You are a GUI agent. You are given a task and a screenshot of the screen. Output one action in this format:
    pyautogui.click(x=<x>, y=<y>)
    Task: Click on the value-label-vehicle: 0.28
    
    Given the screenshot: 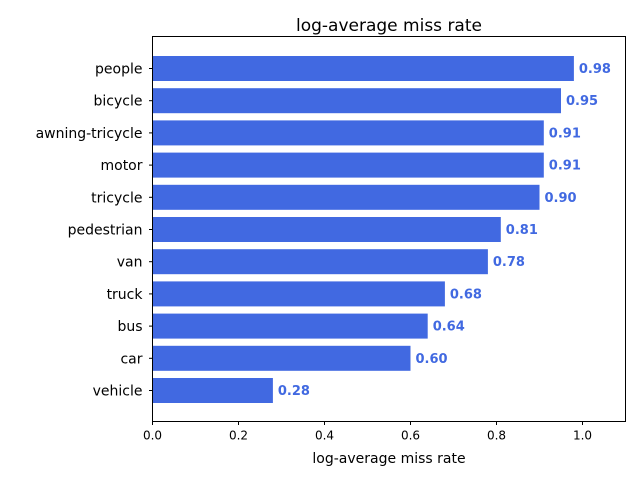 What is the action you would take?
    pyautogui.click(x=294, y=391)
    